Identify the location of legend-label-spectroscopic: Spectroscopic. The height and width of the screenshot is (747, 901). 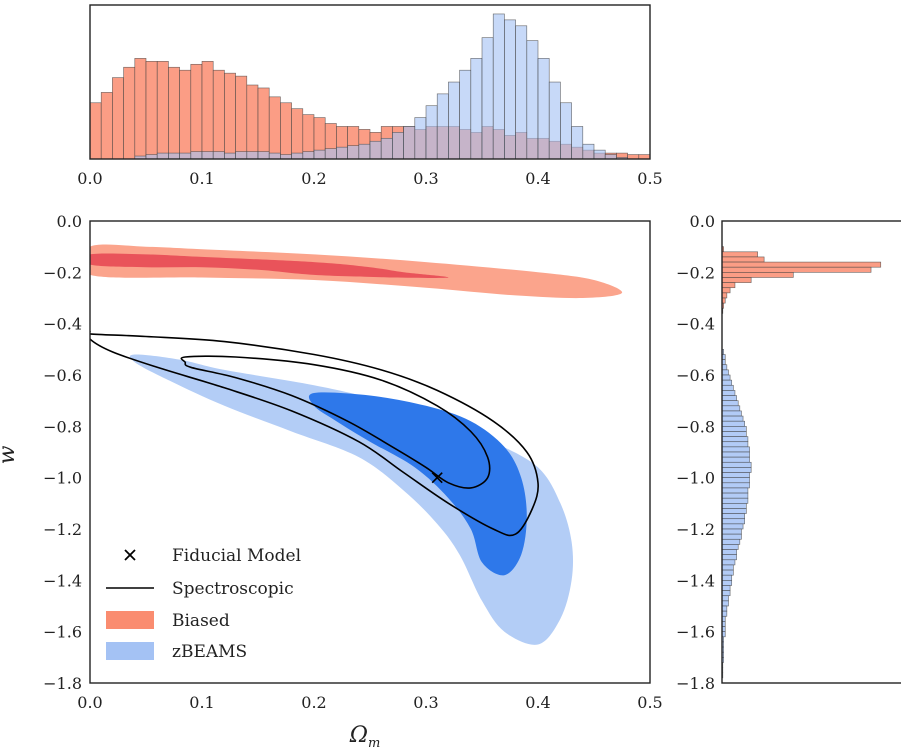
(233, 589).